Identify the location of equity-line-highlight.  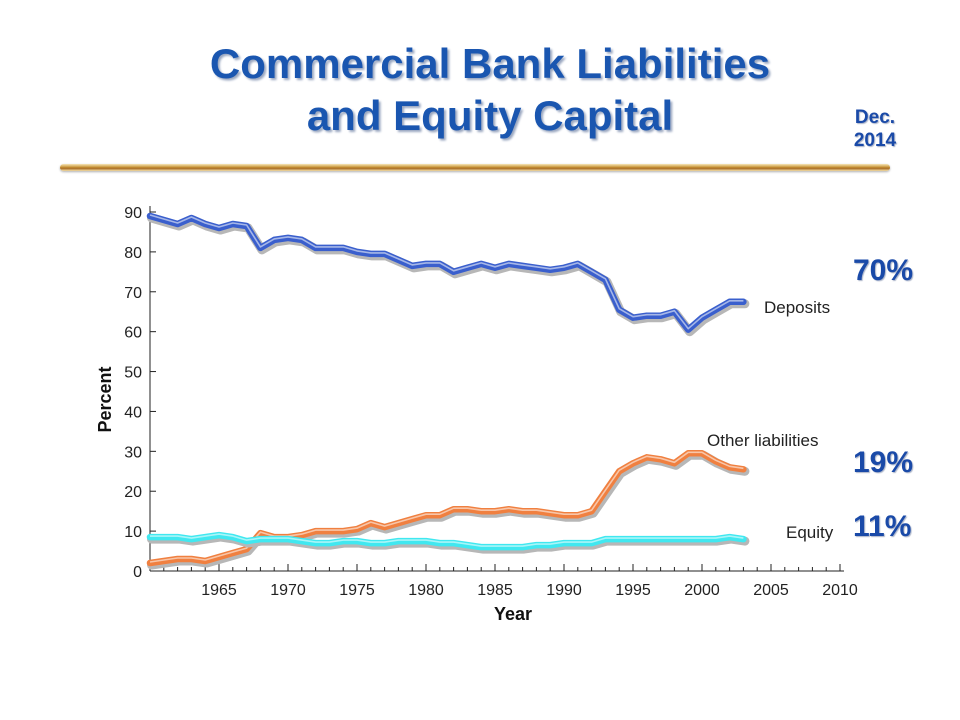
(447, 540).